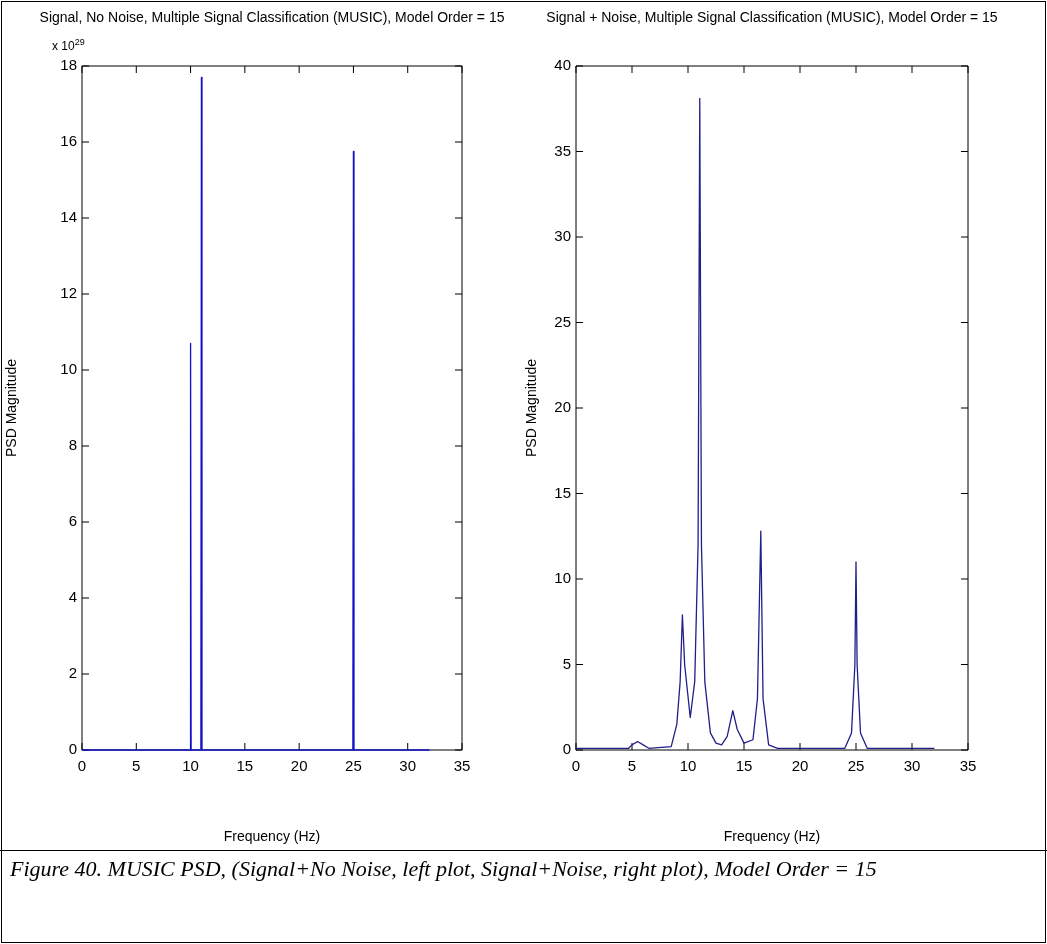 The height and width of the screenshot is (944, 1047). Describe the element at coordinates (772, 17) in the screenshot. I see `chart-title: Signal + Noise, Multiple Signal Classification (MUSIC), Model Order = 15` at that location.